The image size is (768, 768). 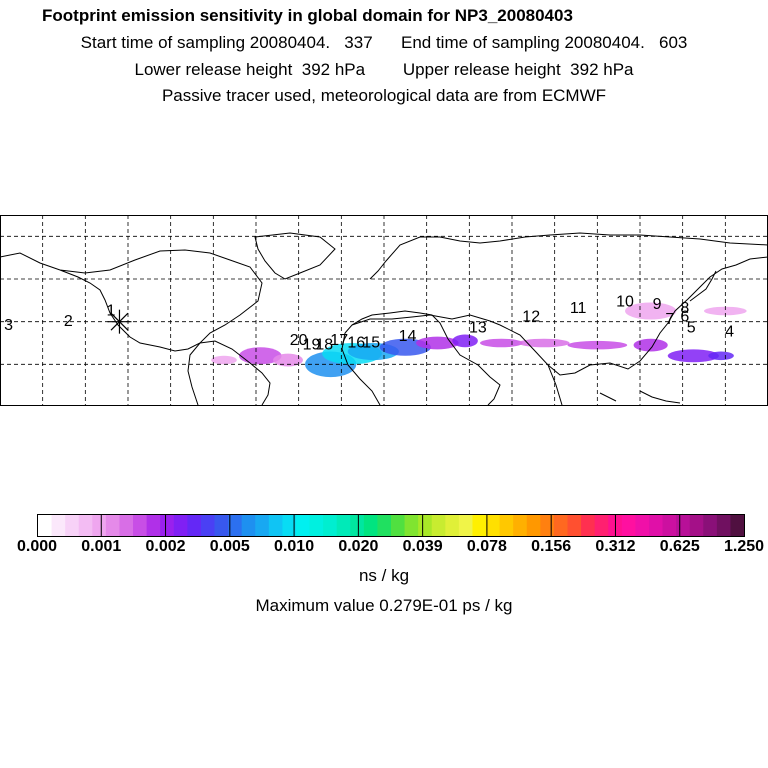 I want to click on colorbar-tick-label: 0.156, so click(x=551, y=546).